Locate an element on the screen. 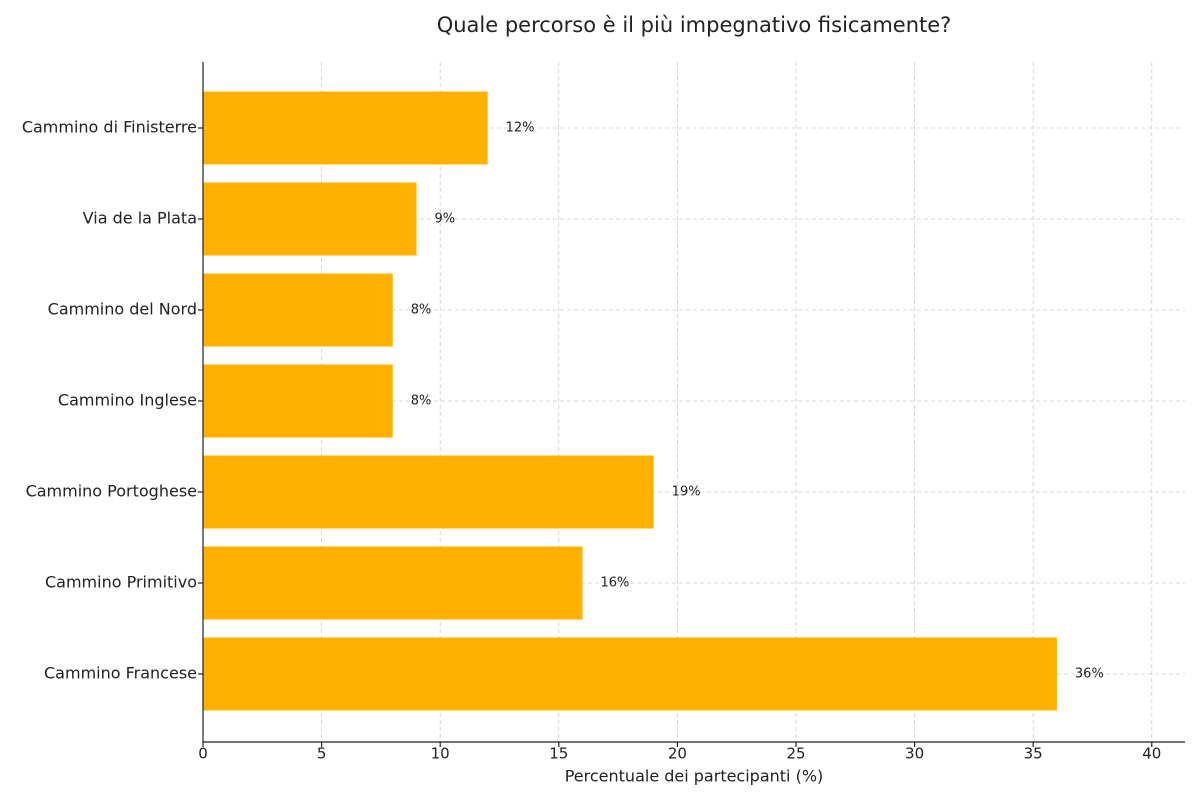  x-tick-label: 25 is located at coordinates (795, 754).